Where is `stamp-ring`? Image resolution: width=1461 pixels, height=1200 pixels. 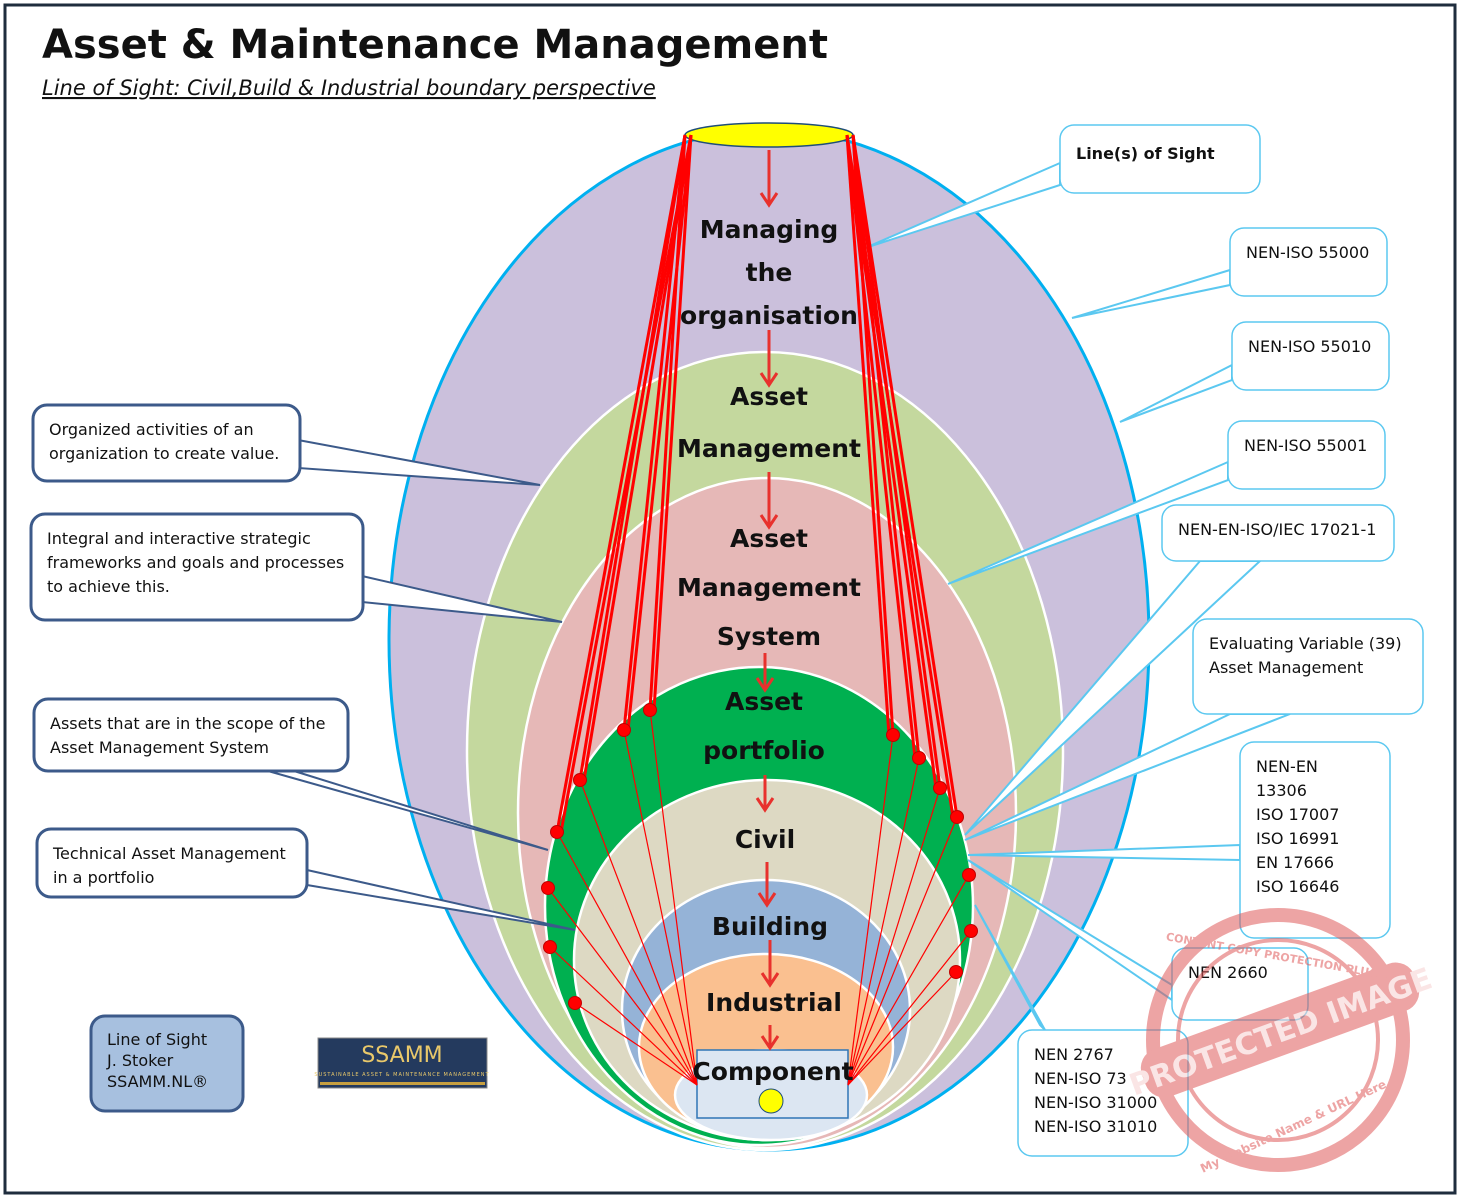
stamp-ring is located at coordinates (1278, 1040).